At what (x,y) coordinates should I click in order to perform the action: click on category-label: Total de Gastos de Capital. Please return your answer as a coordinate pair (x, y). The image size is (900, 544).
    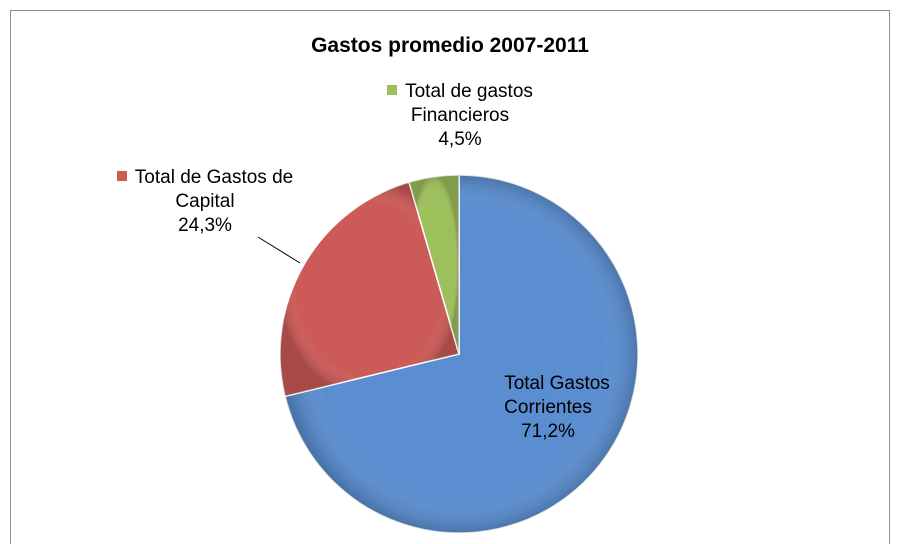
    Looking at the image, I should click on (205, 190).